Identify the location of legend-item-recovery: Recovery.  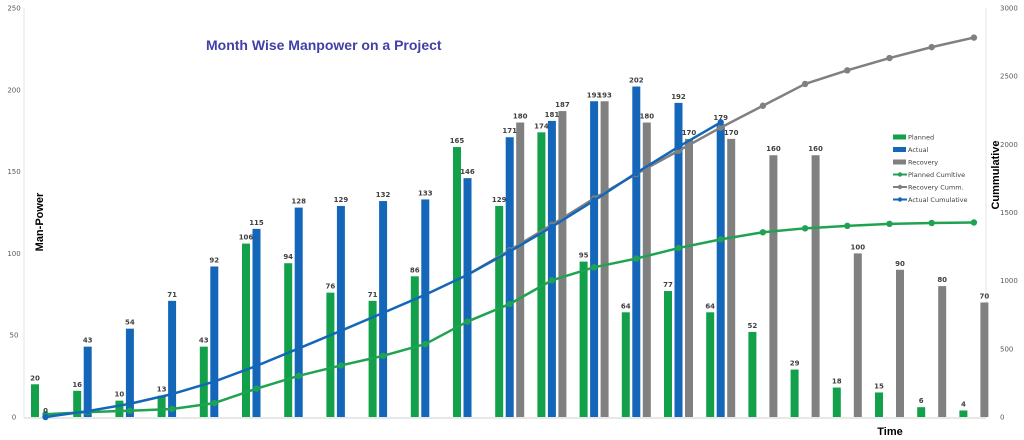
(915, 163).